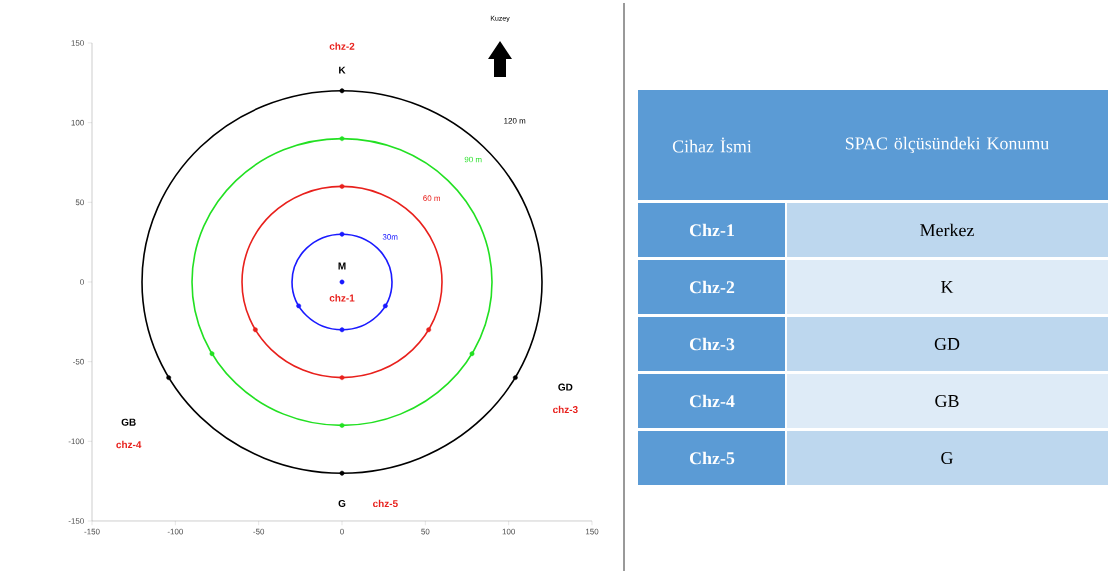  What do you see at coordinates (947, 145) in the screenshot?
I see `text: SPAC ölçüsündeki Konumu` at bounding box center [947, 145].